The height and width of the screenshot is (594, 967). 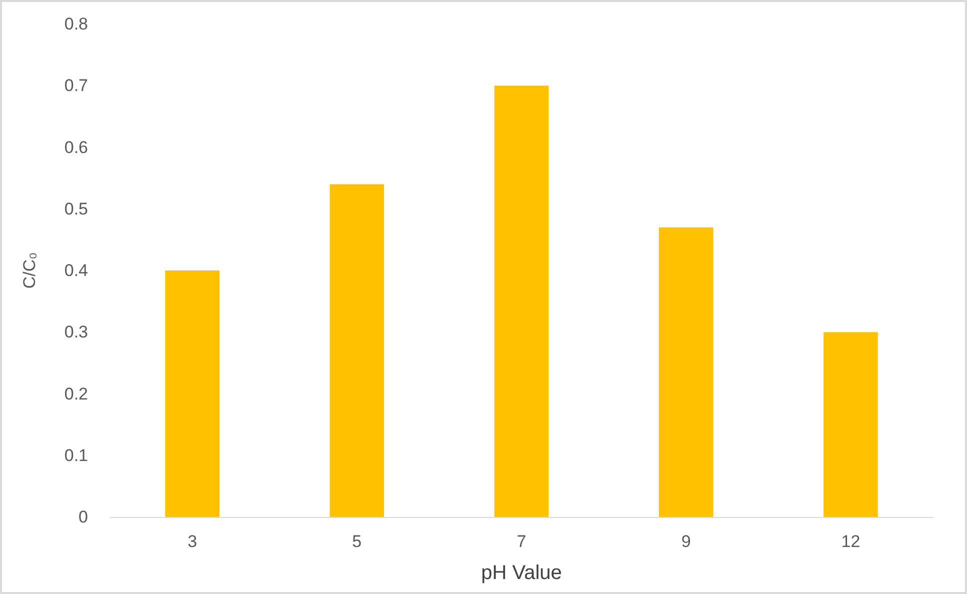 I want to click on x-axis-title: pH Value, so click(x=521, y=573).